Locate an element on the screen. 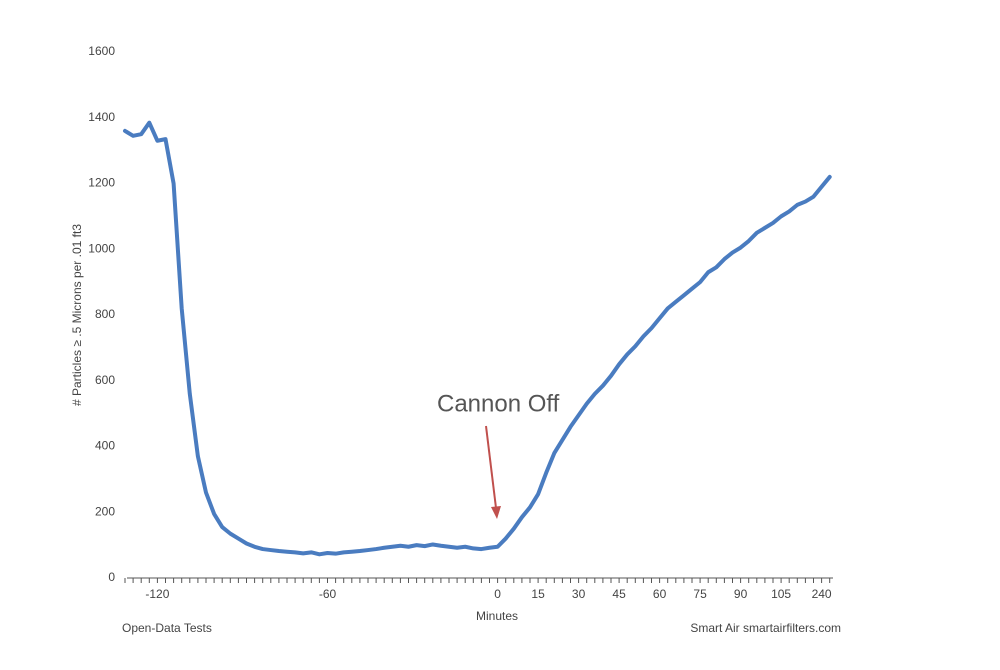 The width and height of the screenshot is (1000, 670). x-tick-label: 15 is located at coordinates (538, 594).